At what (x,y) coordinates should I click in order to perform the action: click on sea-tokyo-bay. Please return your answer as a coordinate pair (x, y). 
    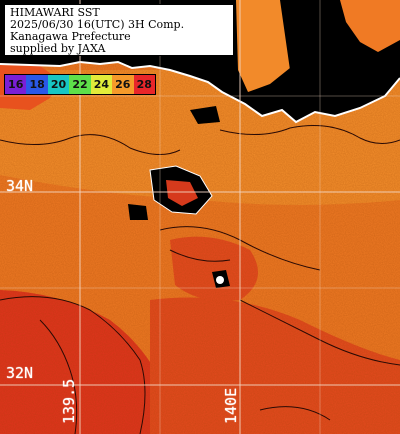
    Looking at the image, I should click on (370, 26).